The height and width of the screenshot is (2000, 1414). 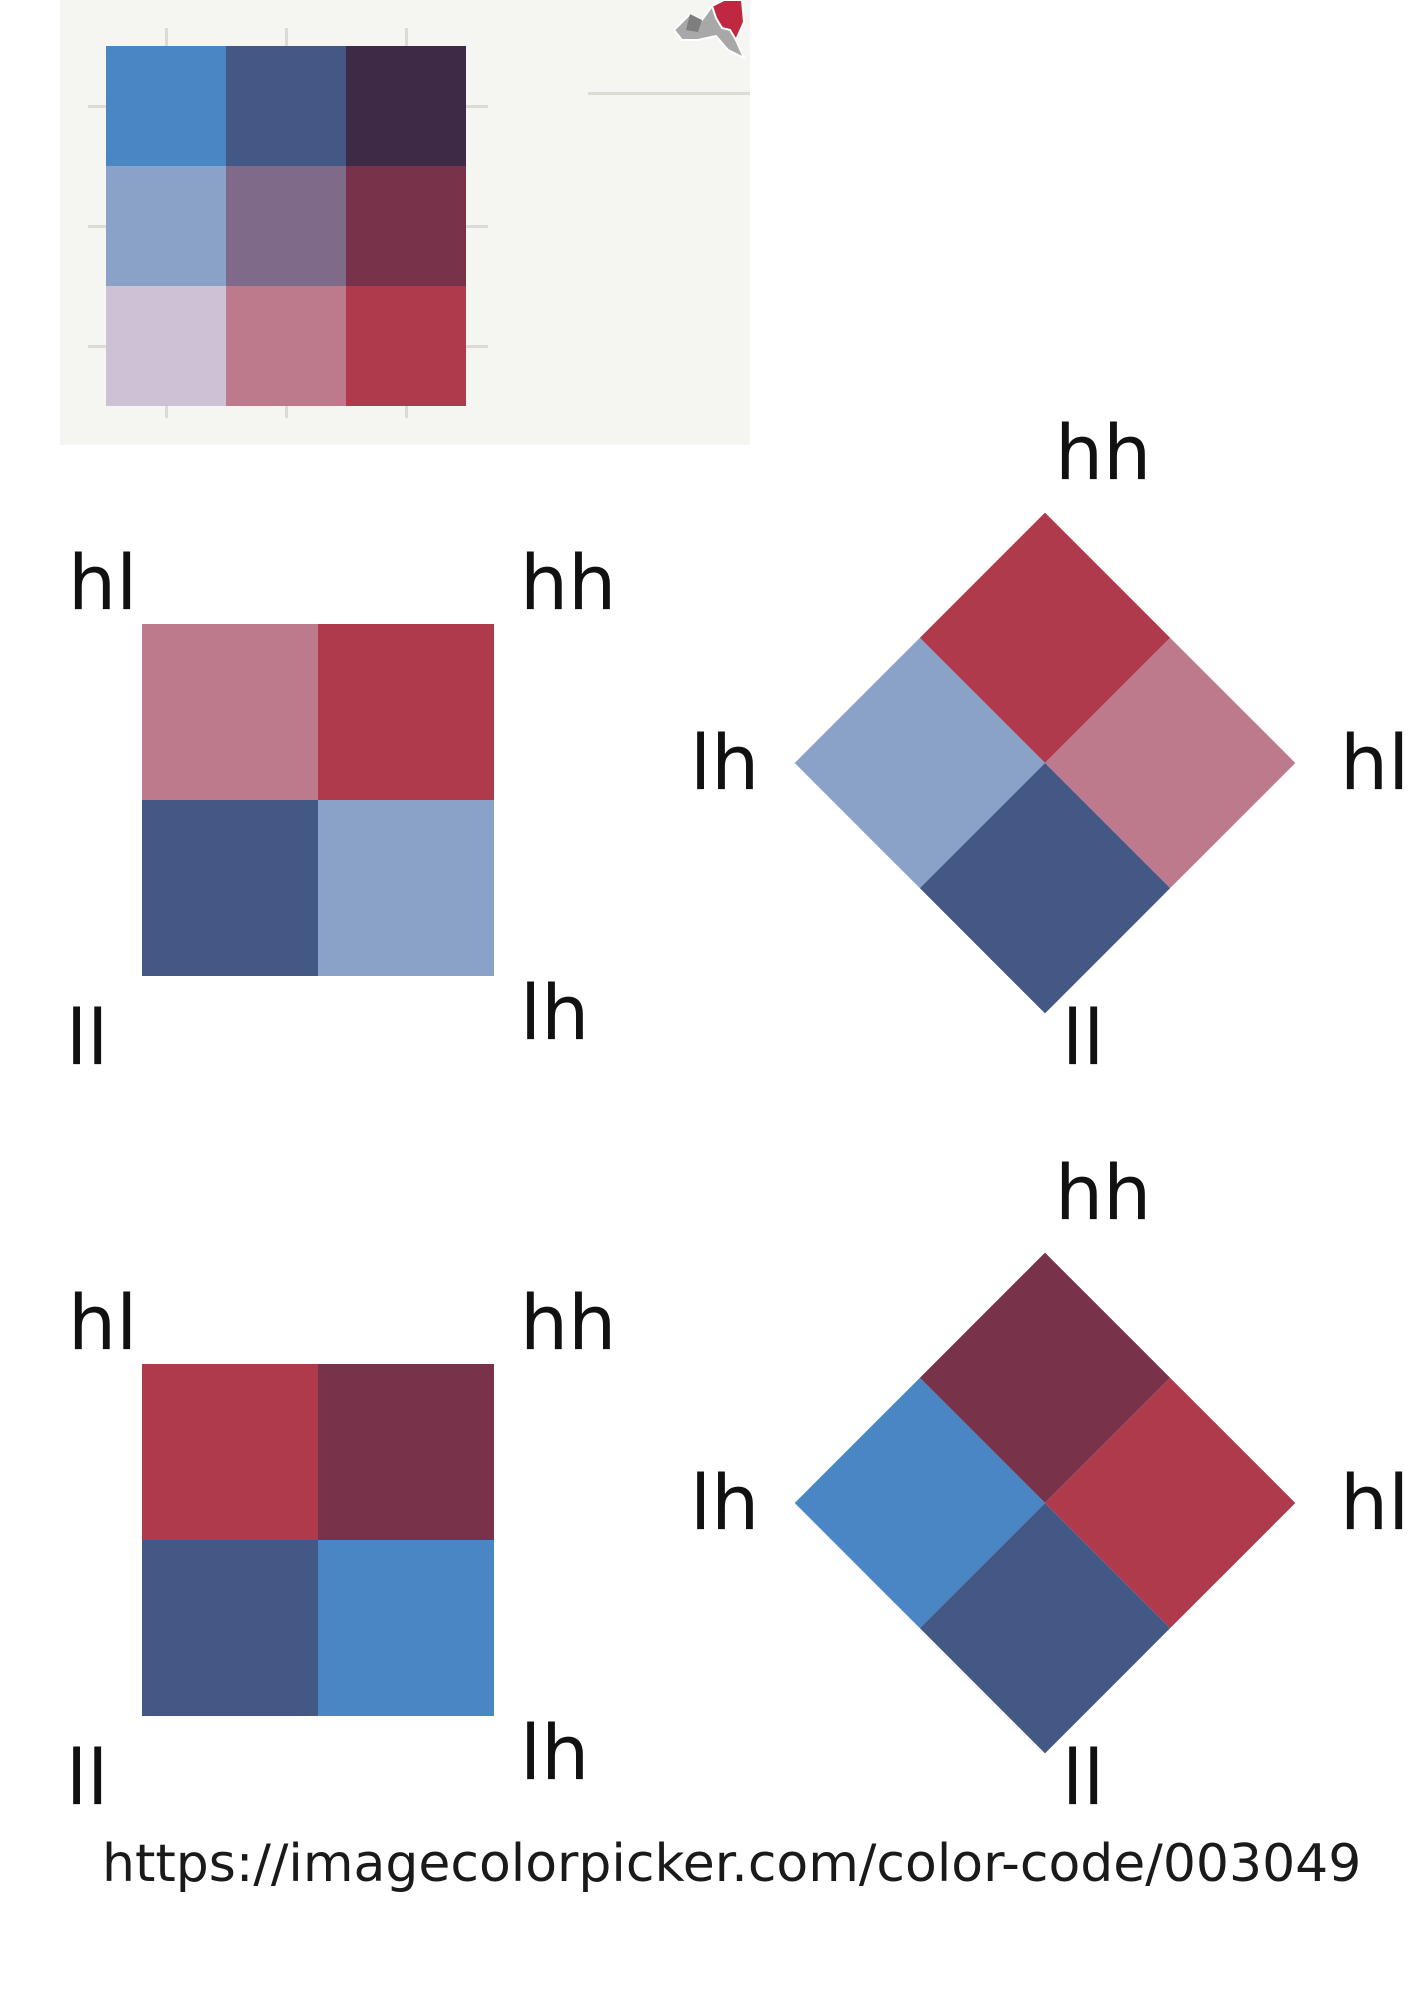 What do you see at coordinates (230, 1452) in the screenshot?
I see `square2-cell-top-left` at bounding box center [230, 1452].